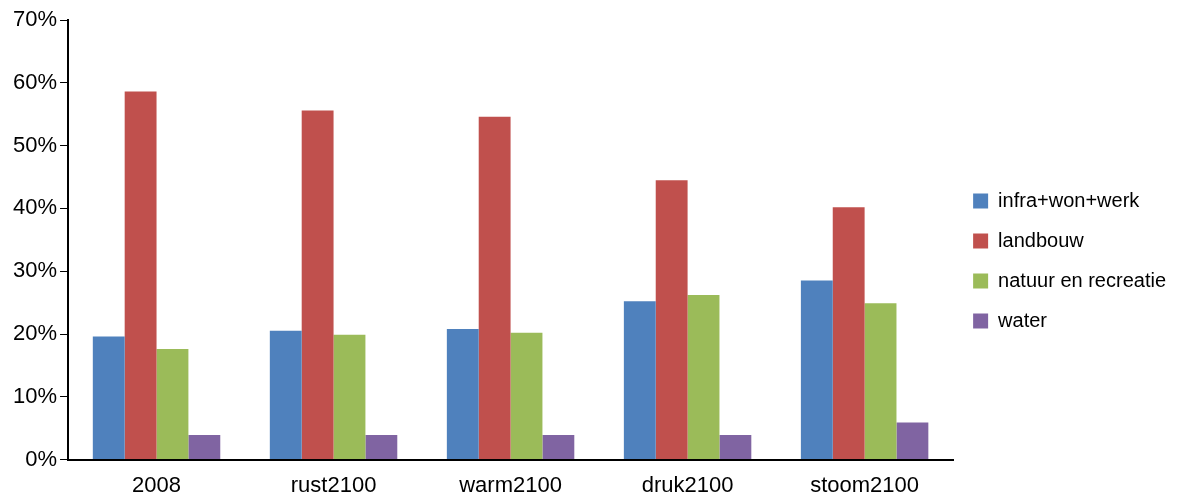 Image resolution: width=1186 pixels, height=502 pixels. Describe the element at coordinates (35, 144) in the screenshot. I see `y-tick-label: 50%` at that location.